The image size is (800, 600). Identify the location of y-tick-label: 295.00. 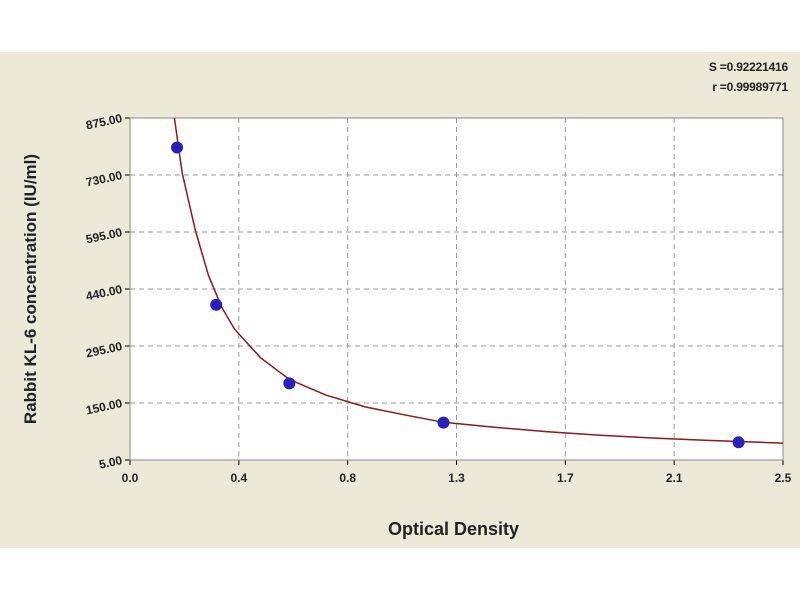
(104, 349).